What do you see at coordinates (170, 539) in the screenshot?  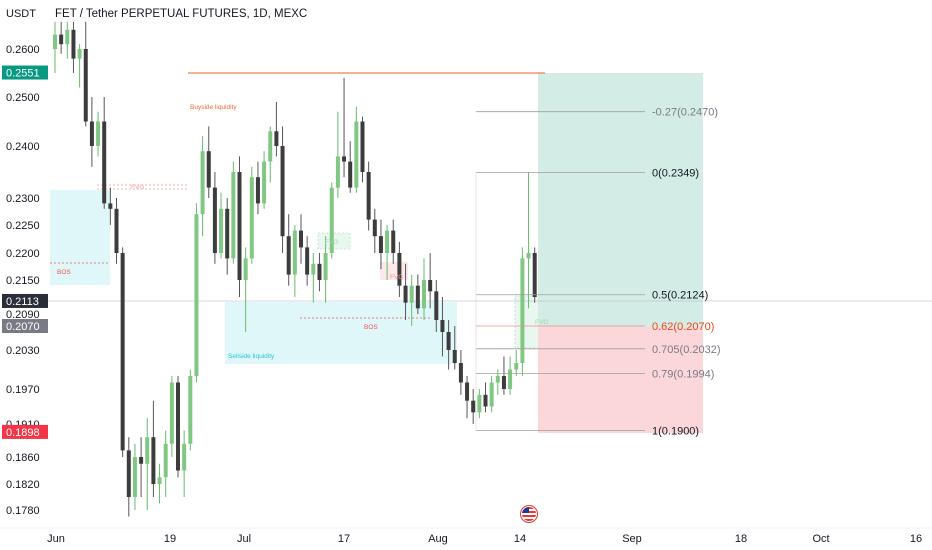 I see `time-tick: 19` at bounding box center [170, 539].